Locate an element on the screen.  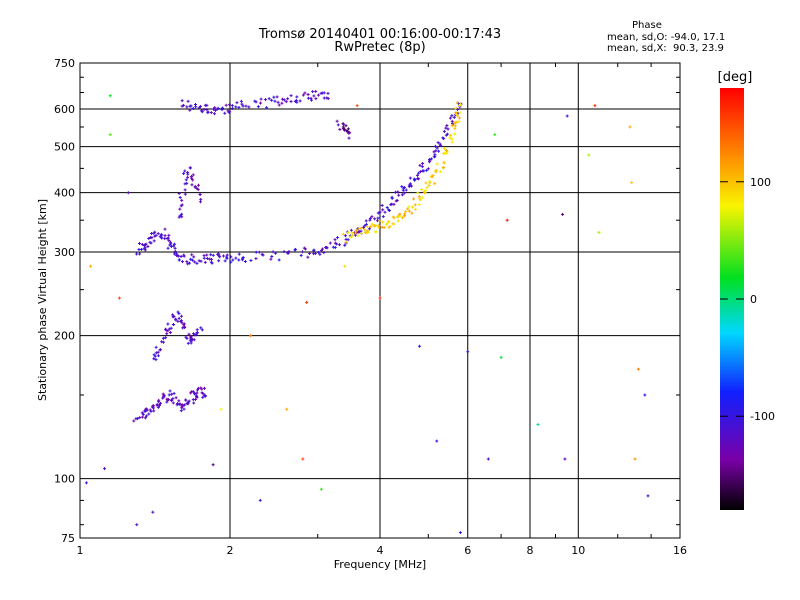
y-tick-label: 750 is located at coordinates (64, 63).